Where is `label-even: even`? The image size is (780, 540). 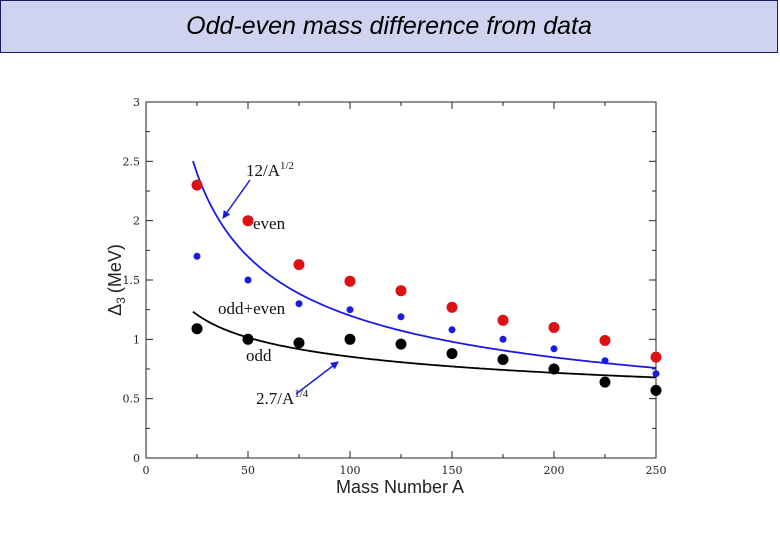 label-even: even is located at coordinates (269, 223).